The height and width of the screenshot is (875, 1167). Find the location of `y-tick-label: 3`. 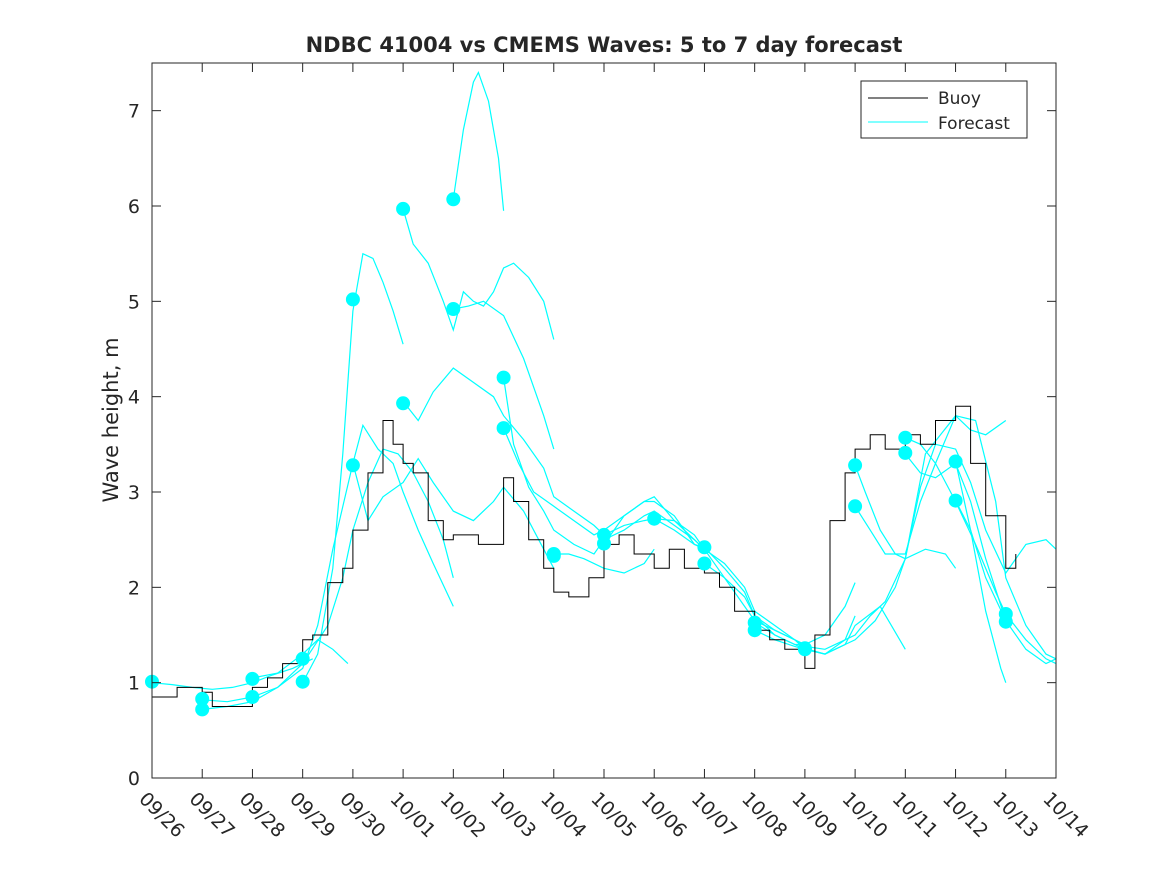

y-tick-label: 3 is located at coordinates (134, 493).